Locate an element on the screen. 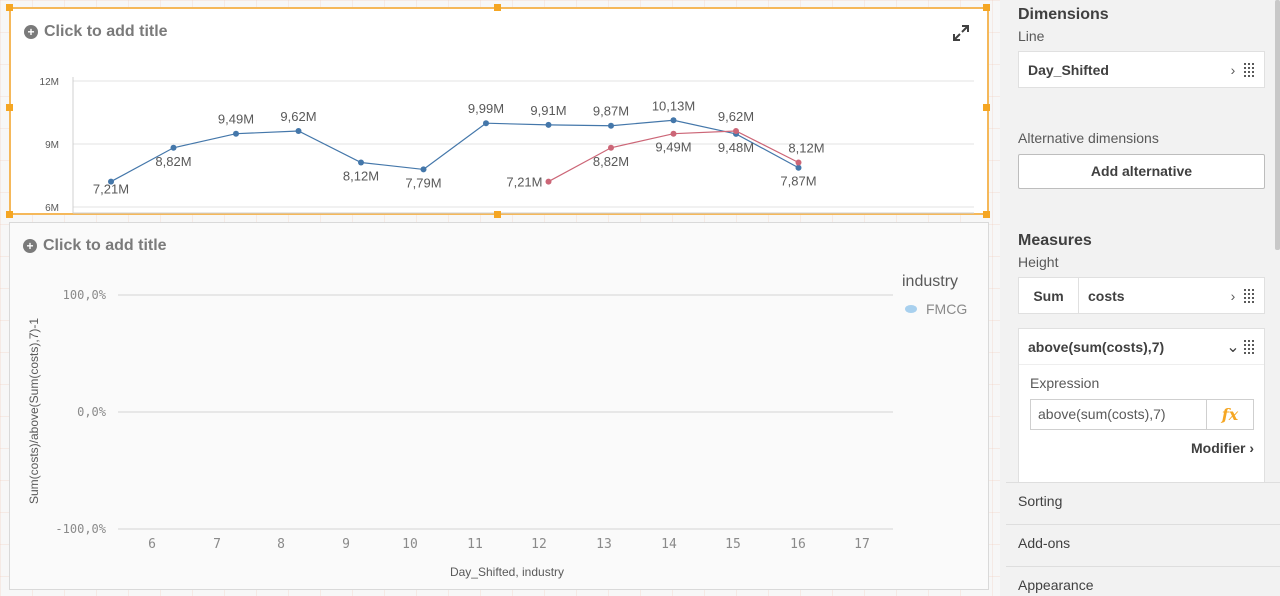 The height and width of the screenshot is (596, 1280). chevron-down-icon: ⌄ is located at coordinates (1233, 347).